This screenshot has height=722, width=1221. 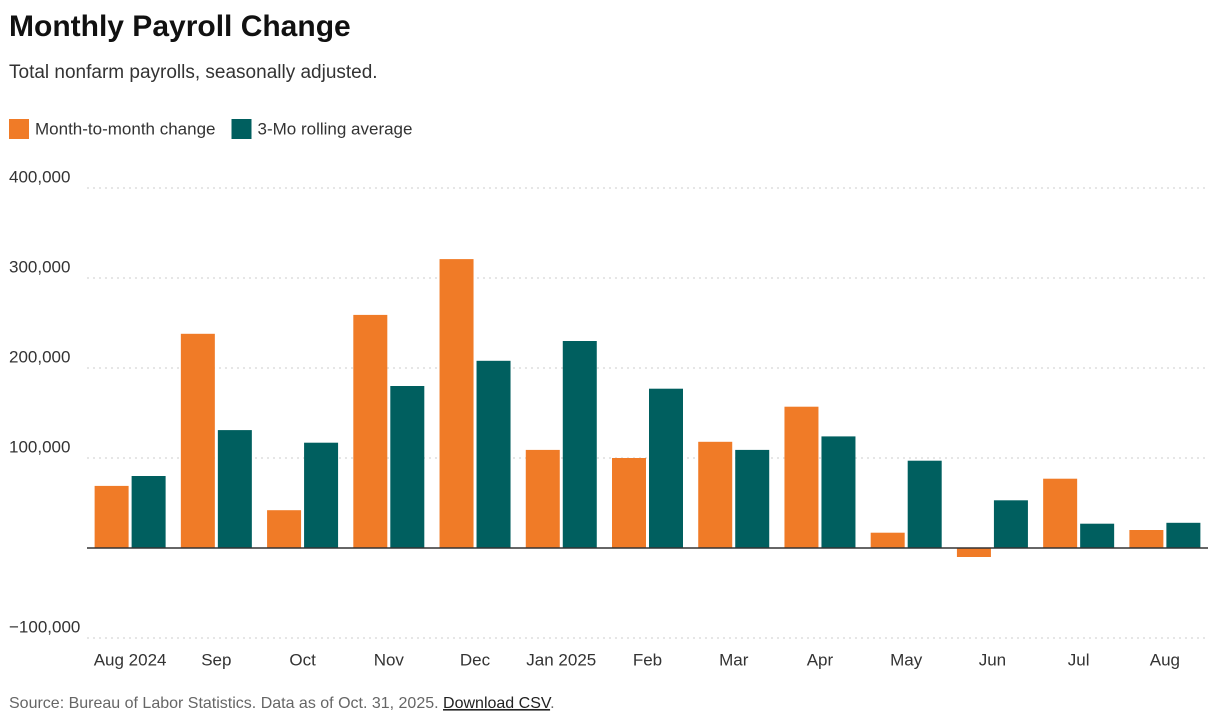 I want to click on download-link: Download CSV, so click(x=497, y=703).